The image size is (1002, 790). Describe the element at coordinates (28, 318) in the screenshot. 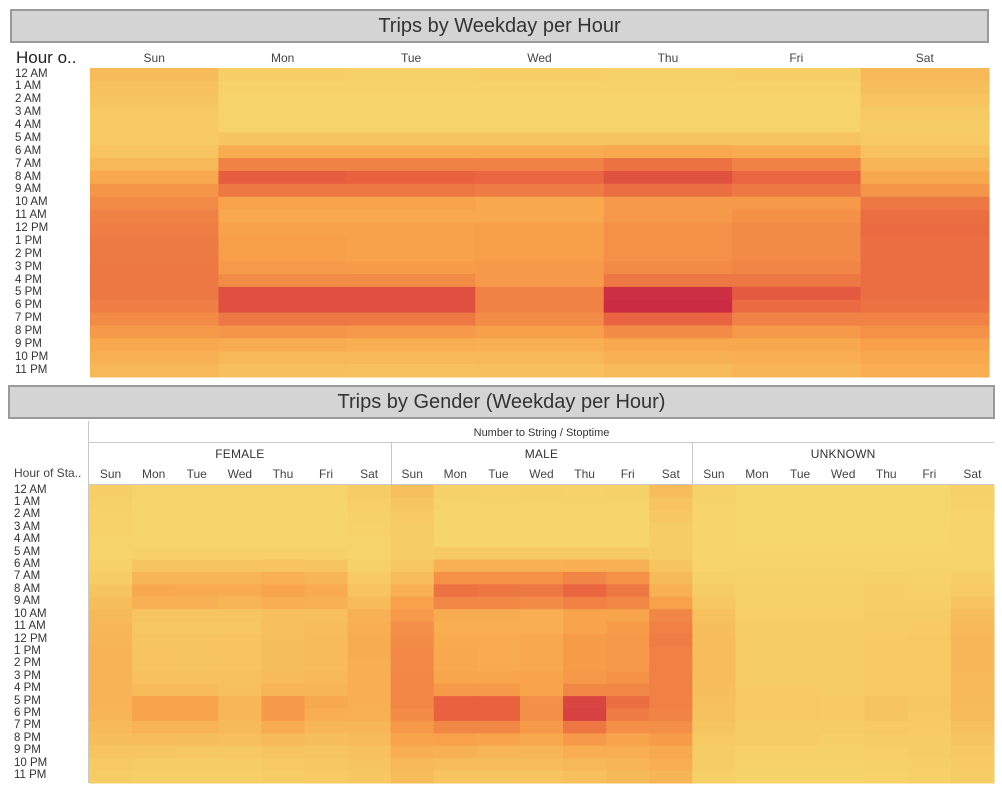

I see `row-label: 7 PM` at that location.